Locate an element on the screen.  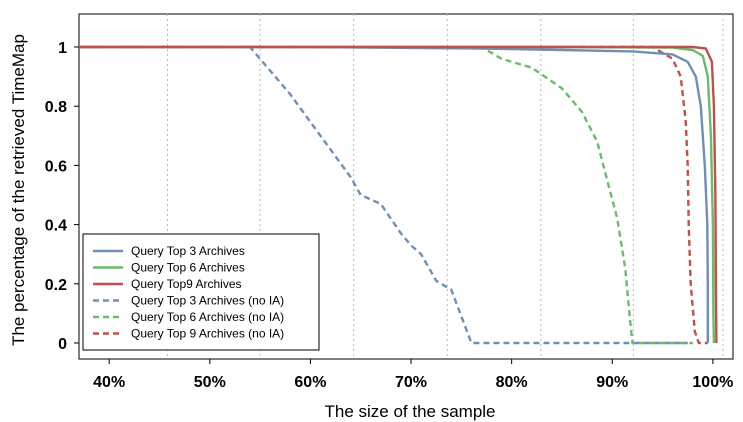
legend-label-0: Query Top 3 Archives is located at coordinates (188, 251).